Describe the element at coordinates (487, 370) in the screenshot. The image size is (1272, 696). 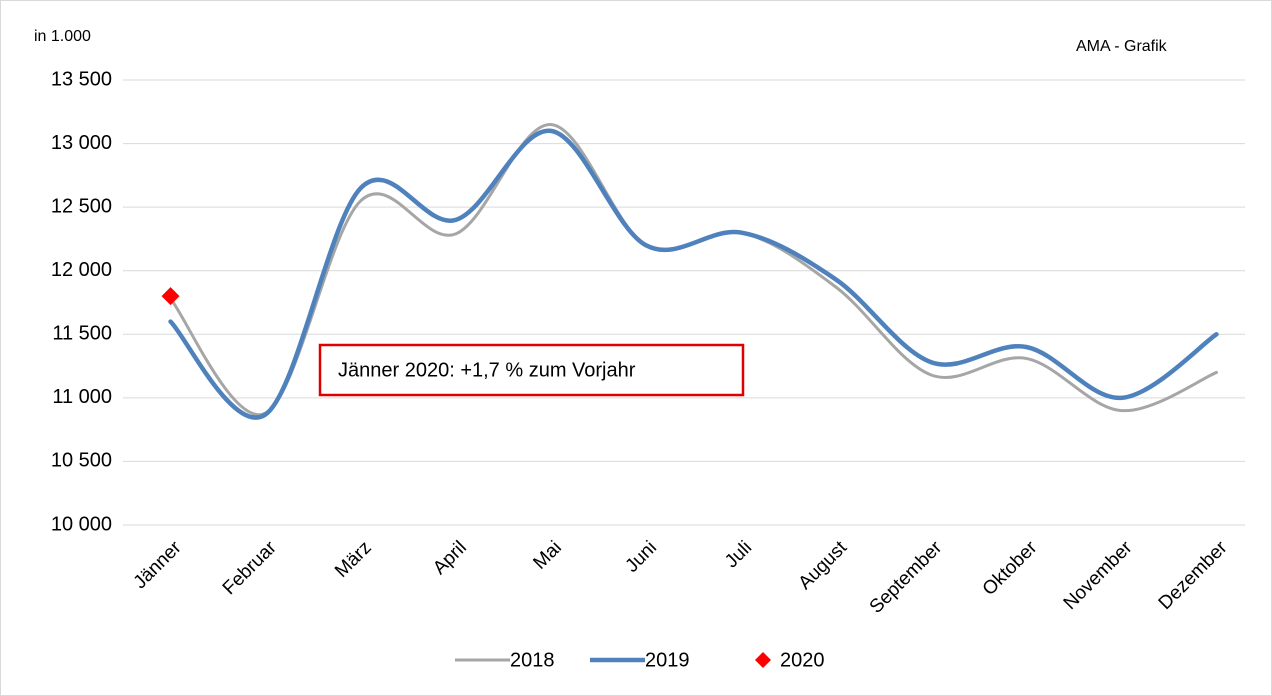
I see `annotation: Jänner 2020: +1,7 % zum Vorjahr` at that location.